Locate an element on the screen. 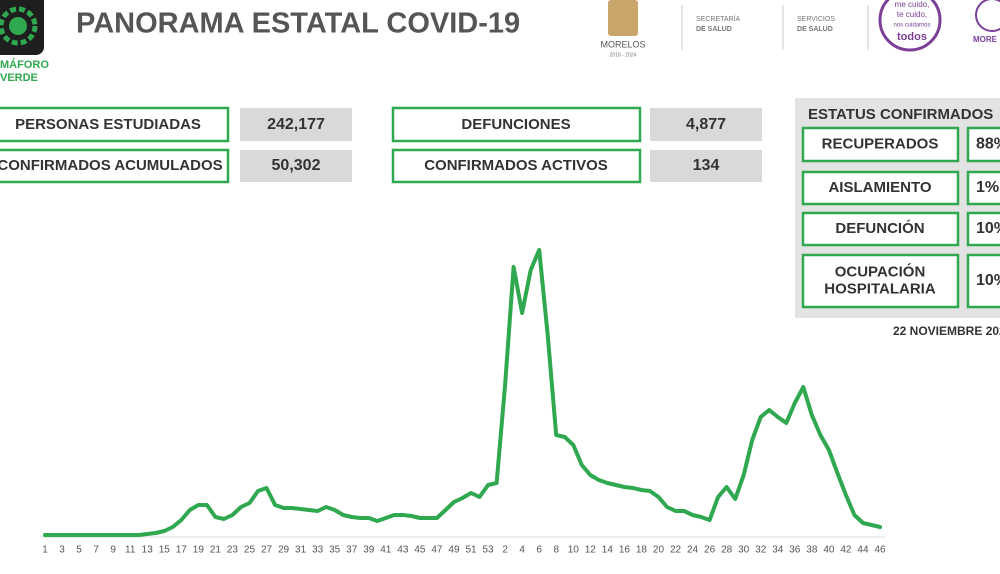 This screenshot has width=1000, height=574. stat: PERSONAS ESTUDIADAS 242,177 is located at coordinates (176, 124).